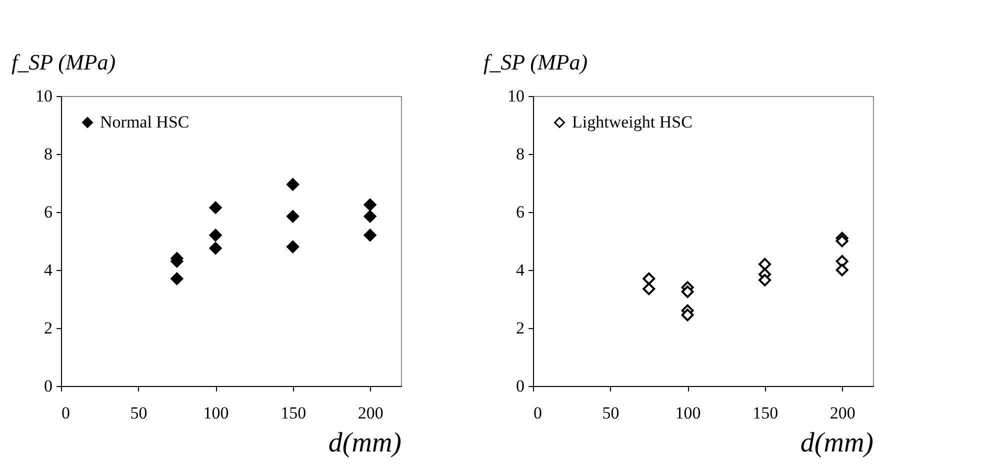 The width and height of the screenshot is (995, 472). I want to click on legend-label: Normal HSC, so click(145, 122).